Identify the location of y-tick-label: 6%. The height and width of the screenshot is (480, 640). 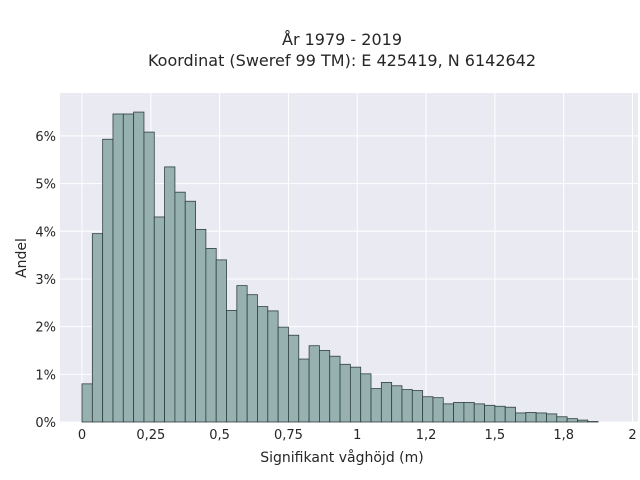
(45, 137).